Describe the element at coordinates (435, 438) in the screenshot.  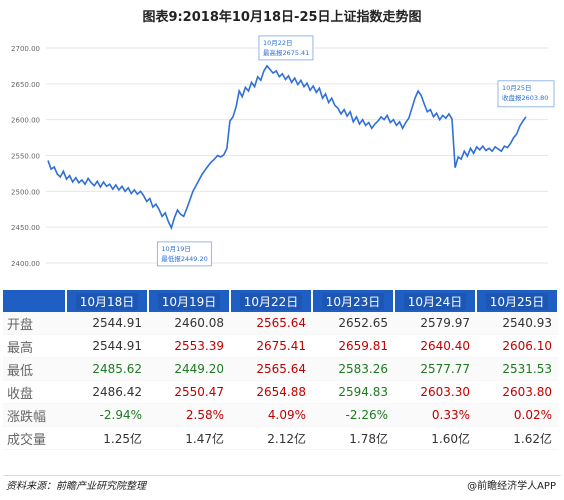
I see `table-cell: 1.60亿` at that location.